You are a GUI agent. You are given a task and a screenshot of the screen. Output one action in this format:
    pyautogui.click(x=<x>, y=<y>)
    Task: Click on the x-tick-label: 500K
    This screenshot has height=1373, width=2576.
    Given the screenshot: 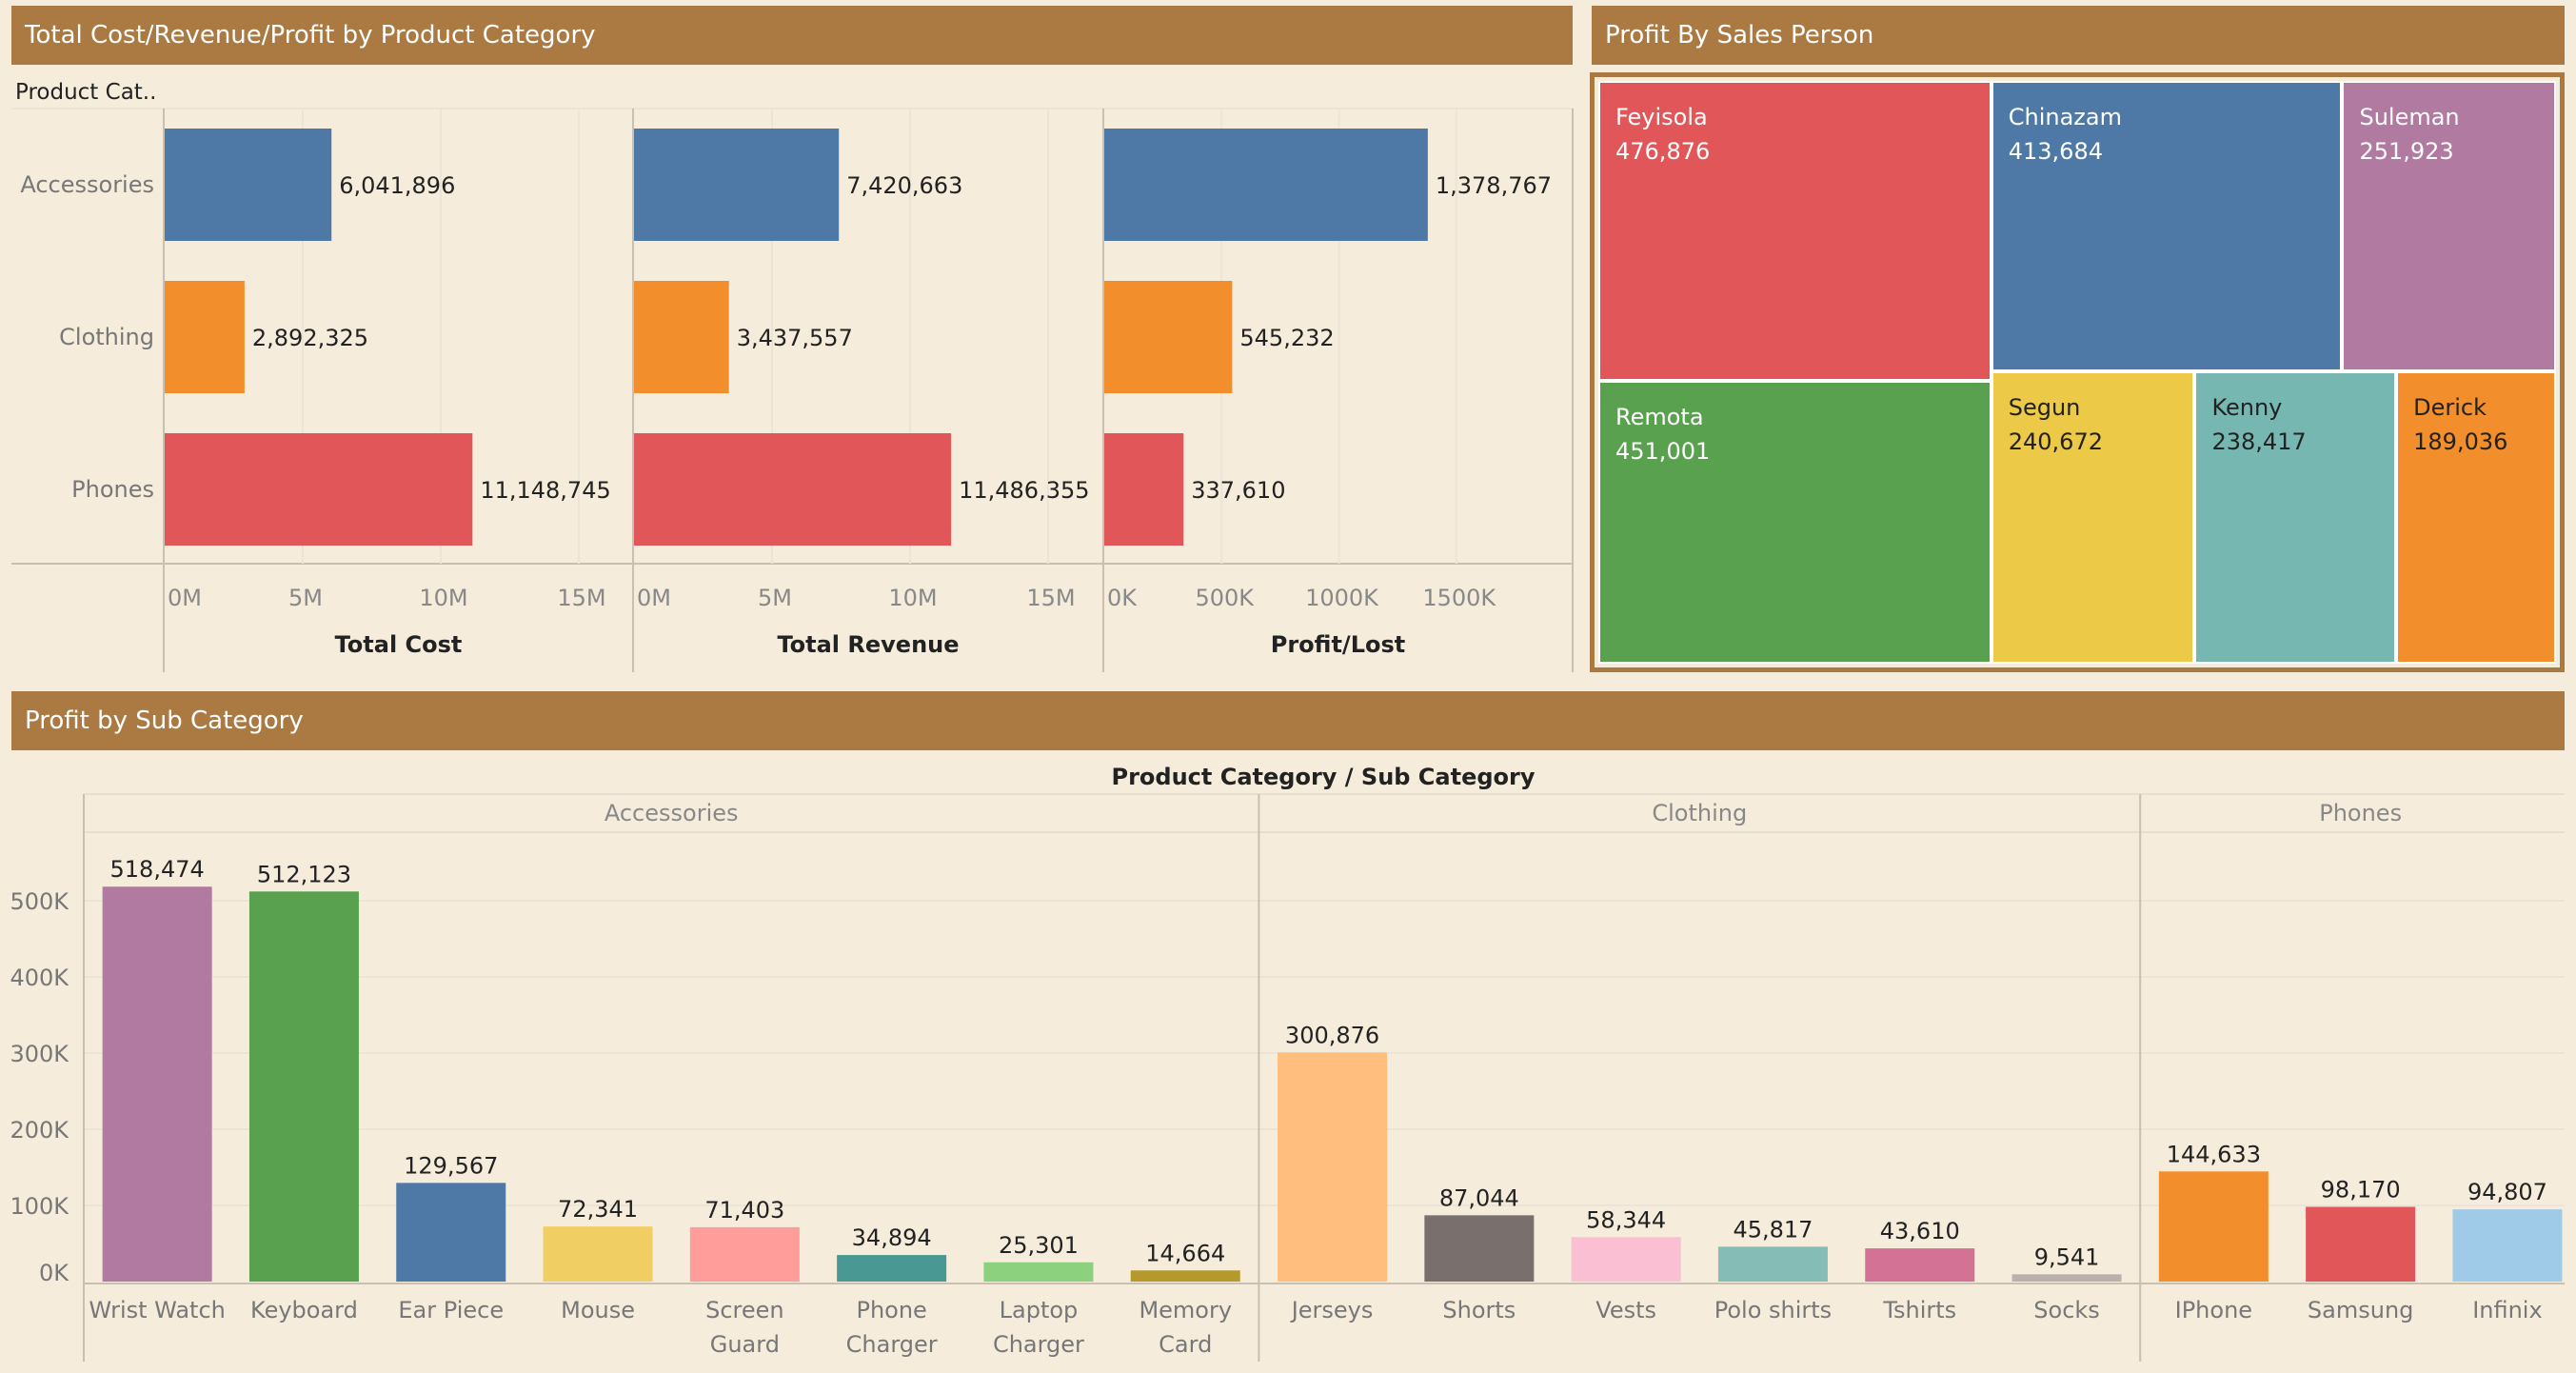 What is the action you would take?
    pyautogui.click(x=1225, y=598)
    